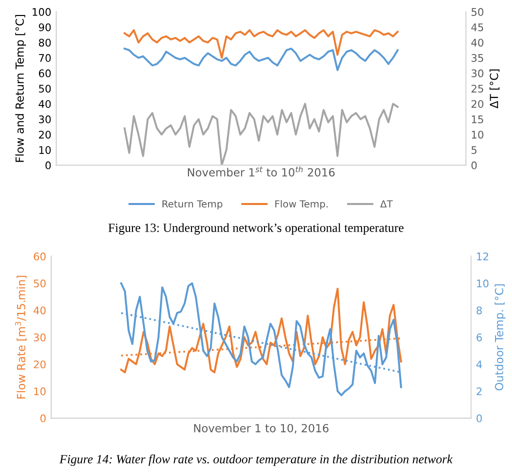 The width and height of the screenshot is (512, 472). What do you see at coordinates (301, 205) in the screenshot?
I see `legend-label: Flow Temp.` at bounding box center [301, 205].